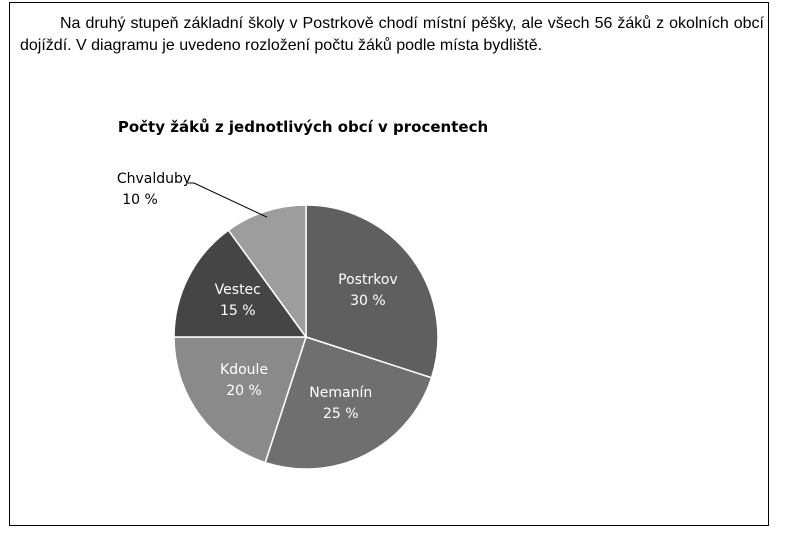 The image size is (786, 535). Describe the element at coordinates (348, 403) in the screenshot. I see `pie-slice-nemanin` at that location.